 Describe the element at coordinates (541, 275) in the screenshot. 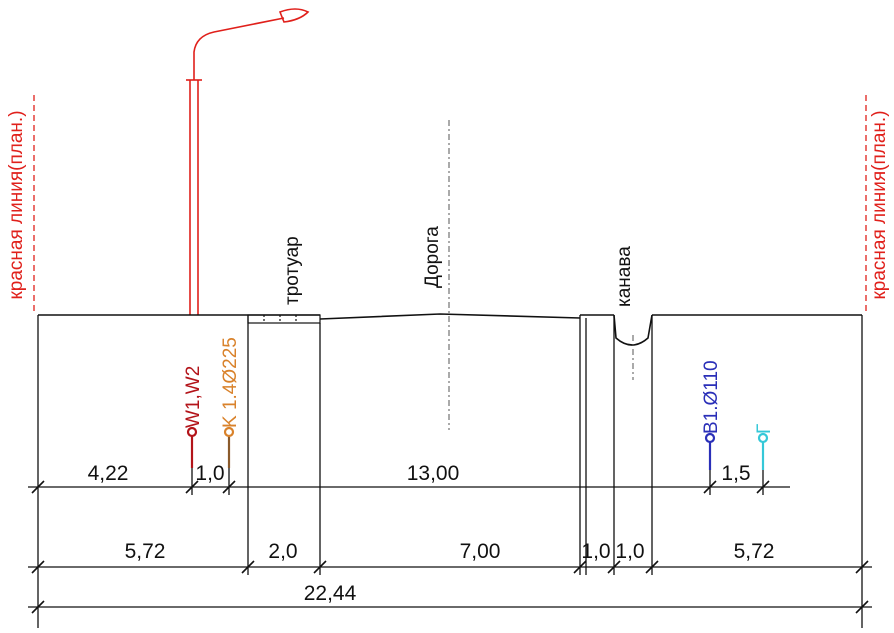

I see `axis-lines` at that location.